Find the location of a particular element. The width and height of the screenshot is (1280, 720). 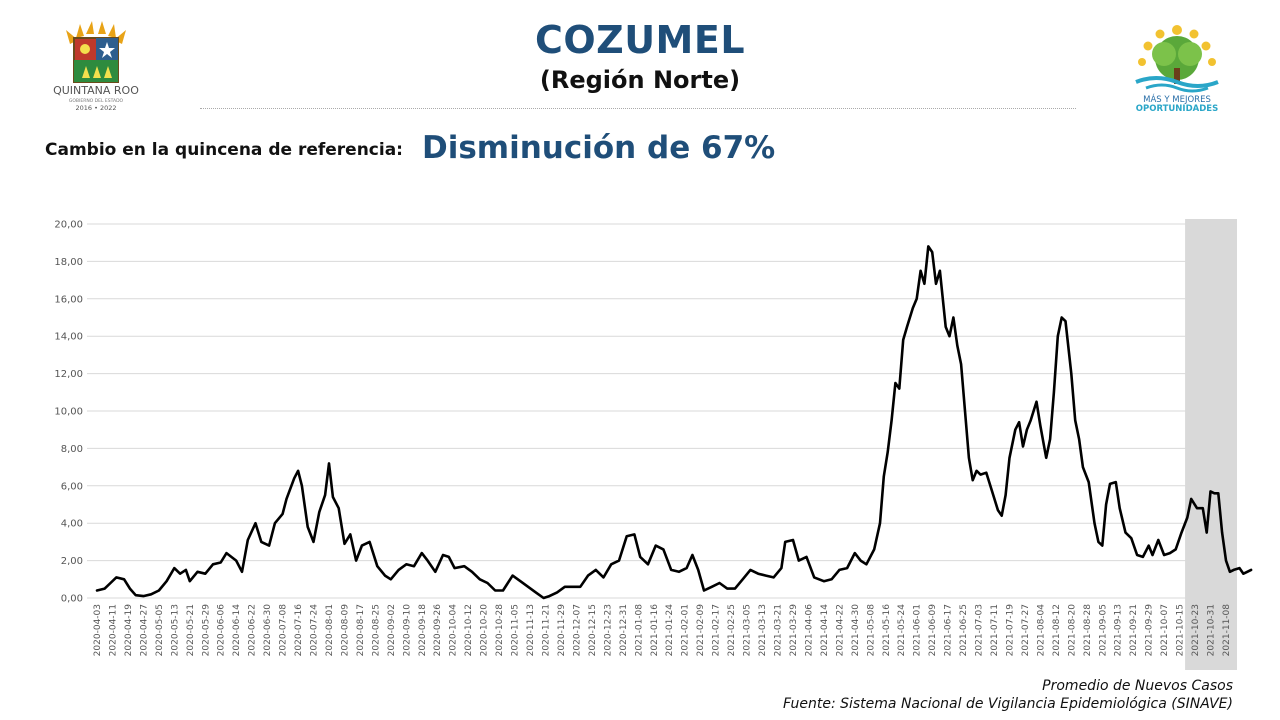

change-value: Disminución de 67% is located at coordinates (599, 148).